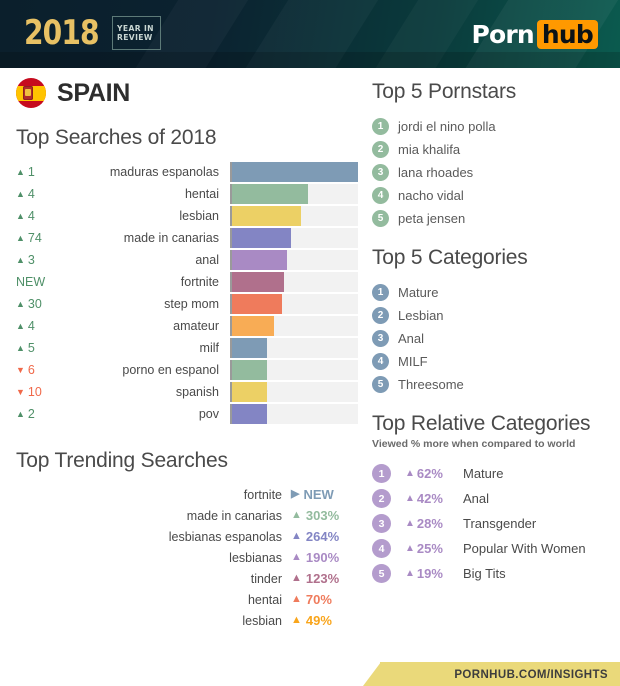  Describe the element at coordinates (234, 515) in the screenshot. I see `trending-term-label: made in canarias` at that location.